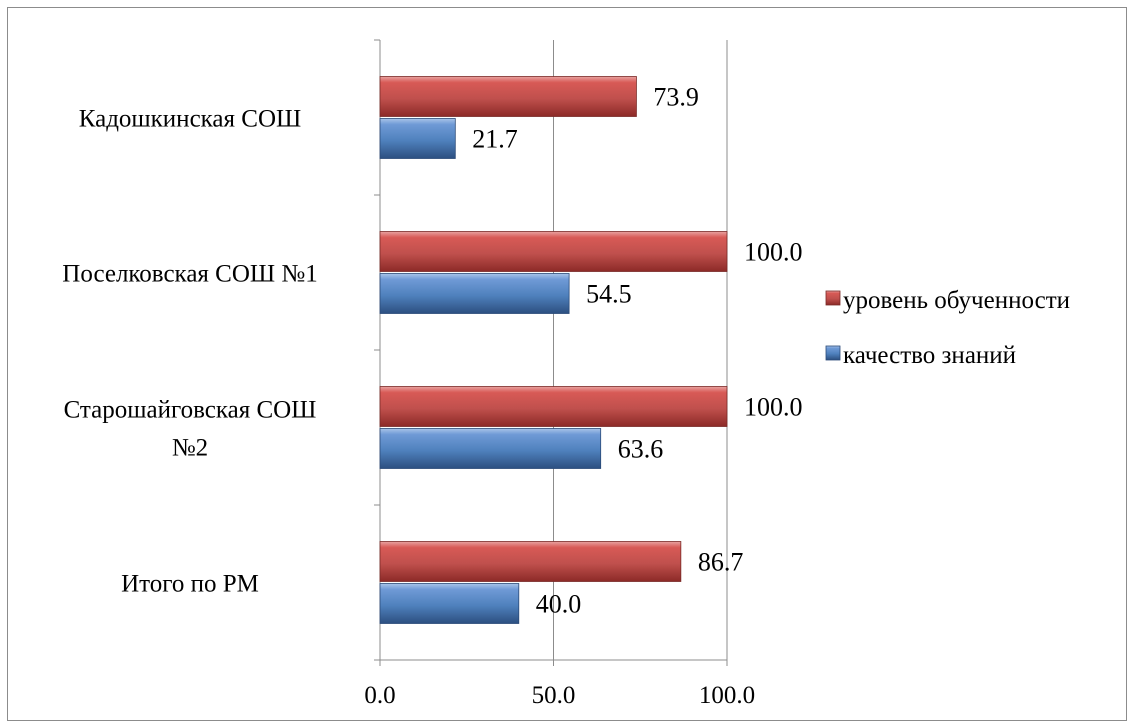  What do you see at coordinates (189, 274) in the screenshot?
I see `category-label: Поселковская СОШ №1` at bounding box center [189, 274].